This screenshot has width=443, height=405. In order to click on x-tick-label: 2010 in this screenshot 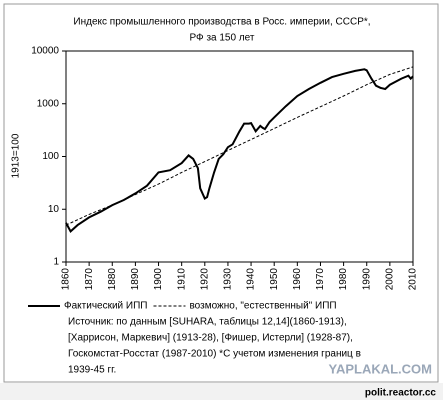, I will do `click(413, 279)`.